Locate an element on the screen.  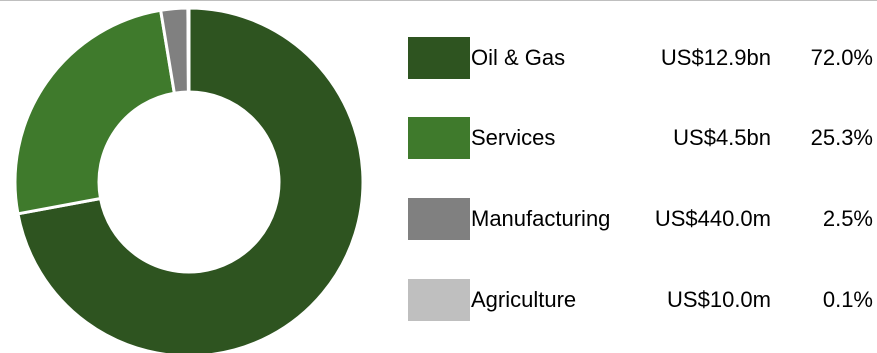
legend-swatch-agriculture is located at coordinates (439, 300).